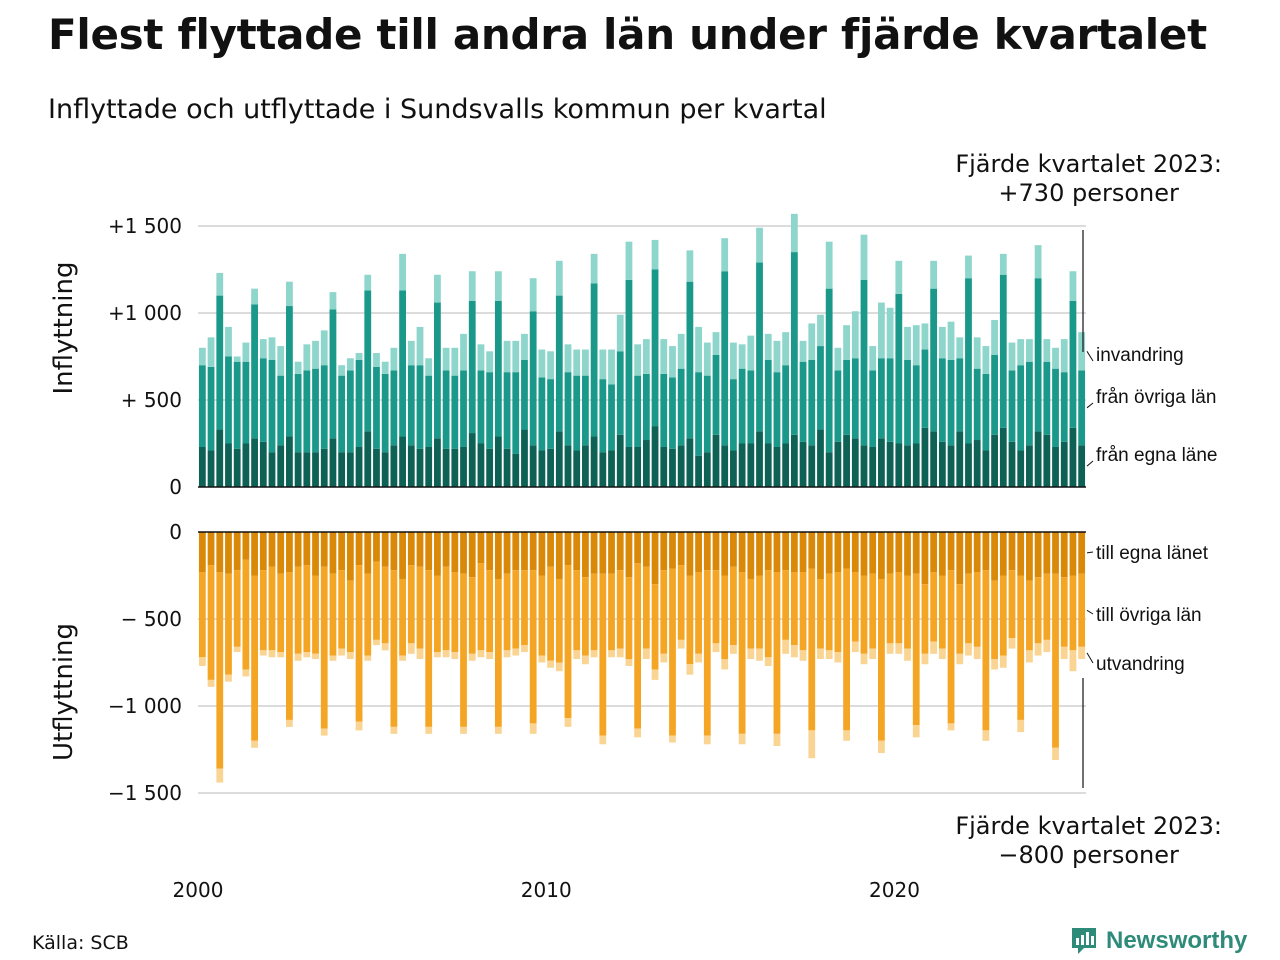  Describe the element at coordinates (1088, 826) in the screenshot. I see `note-bottom-line1: Fjärde kvartalet 2023:` at that location.